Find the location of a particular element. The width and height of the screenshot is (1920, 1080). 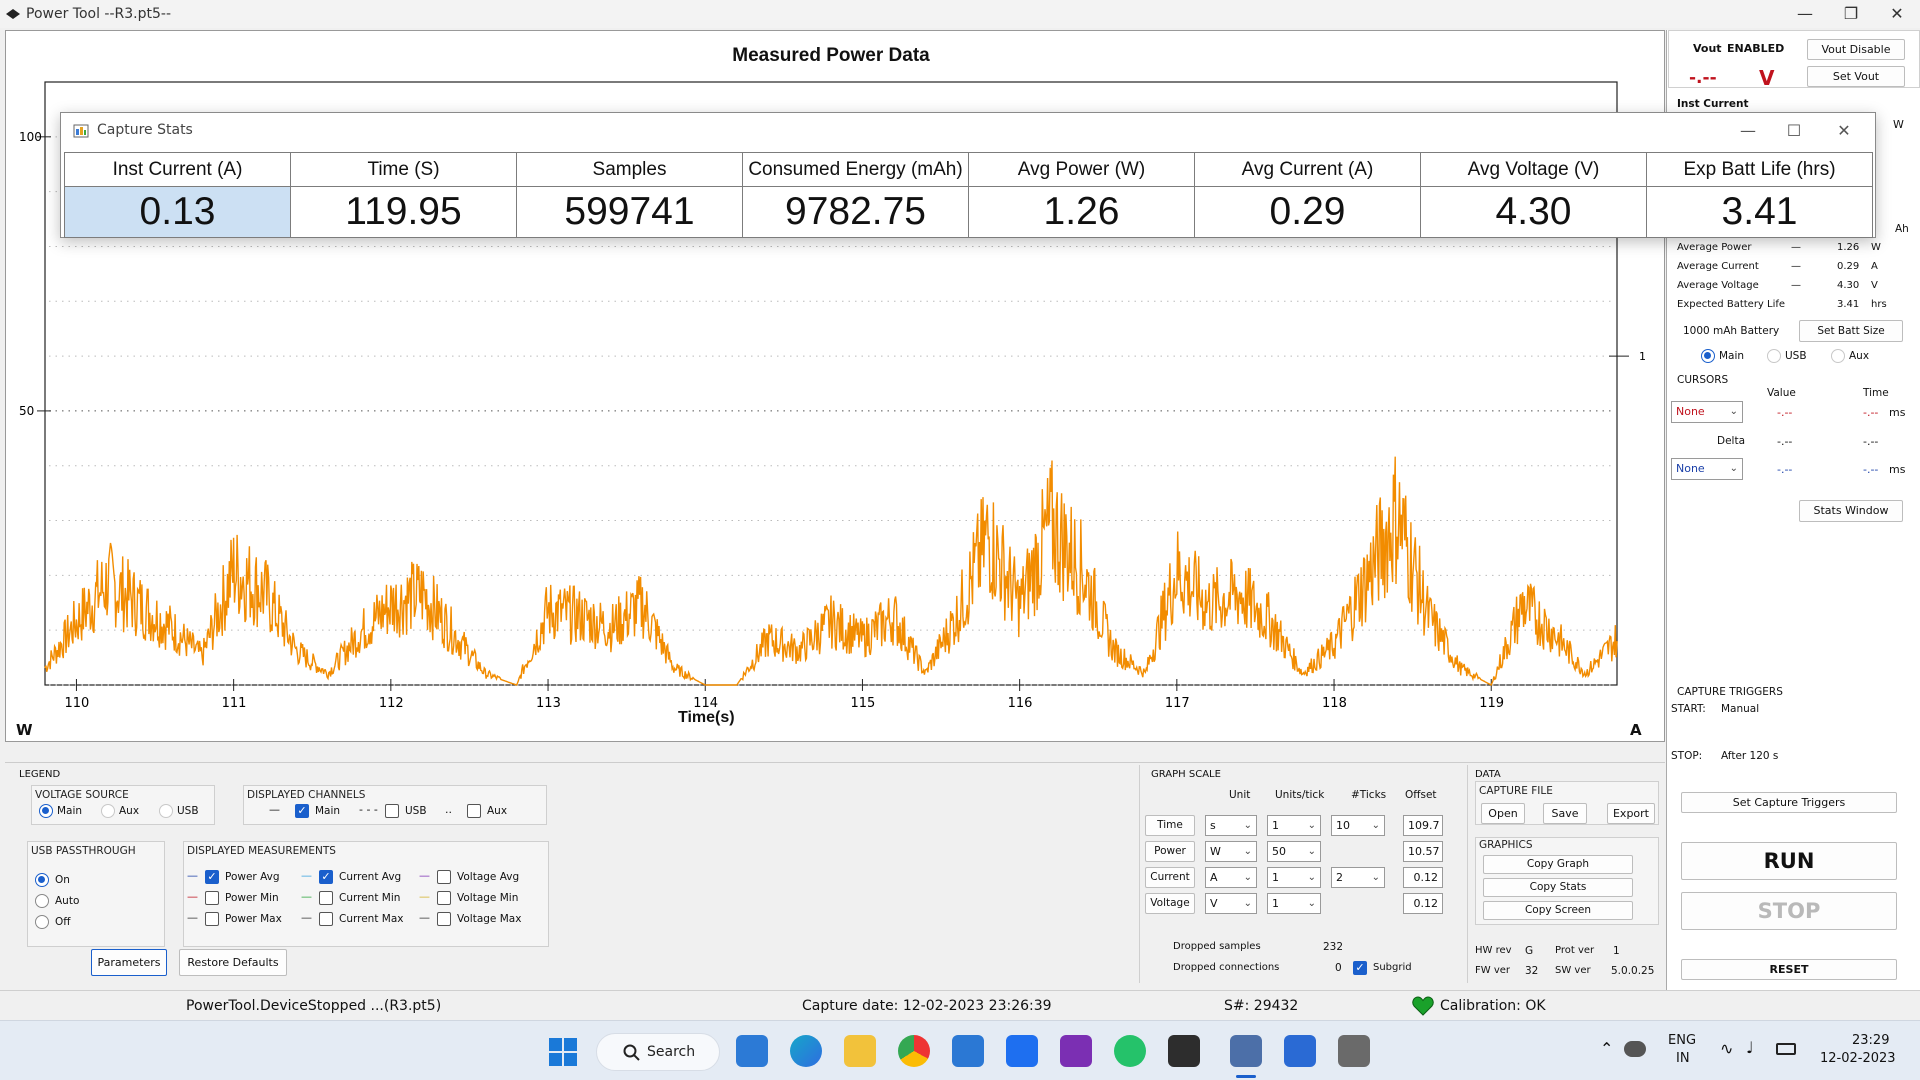

subgrid-checkbox: ✓ is located at coordinates (1360, 968).